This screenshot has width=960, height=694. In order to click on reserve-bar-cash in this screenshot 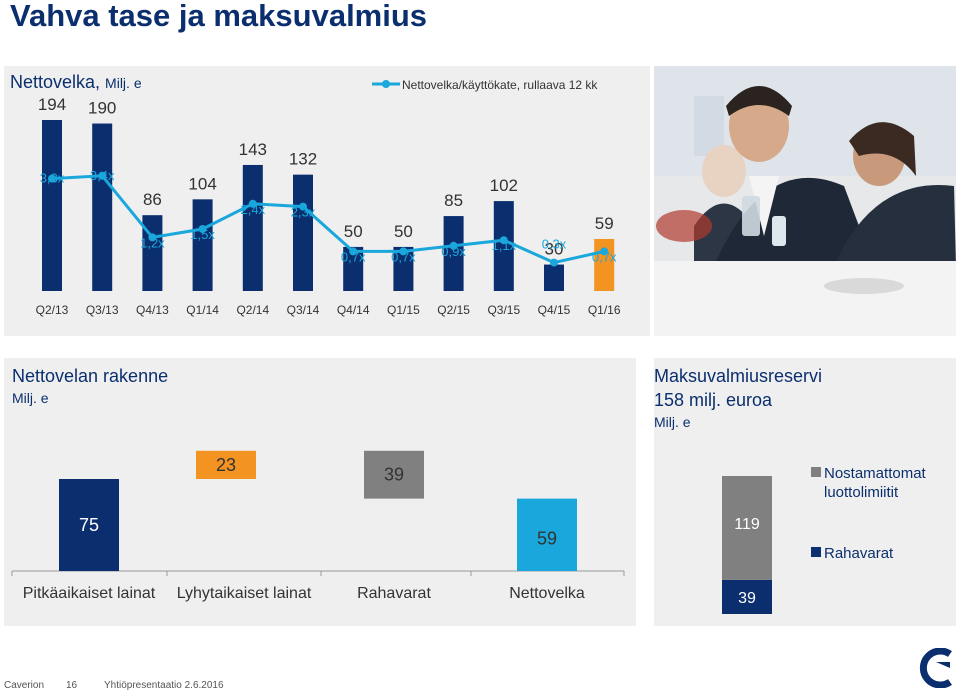, I will do `click(747, 596)`.